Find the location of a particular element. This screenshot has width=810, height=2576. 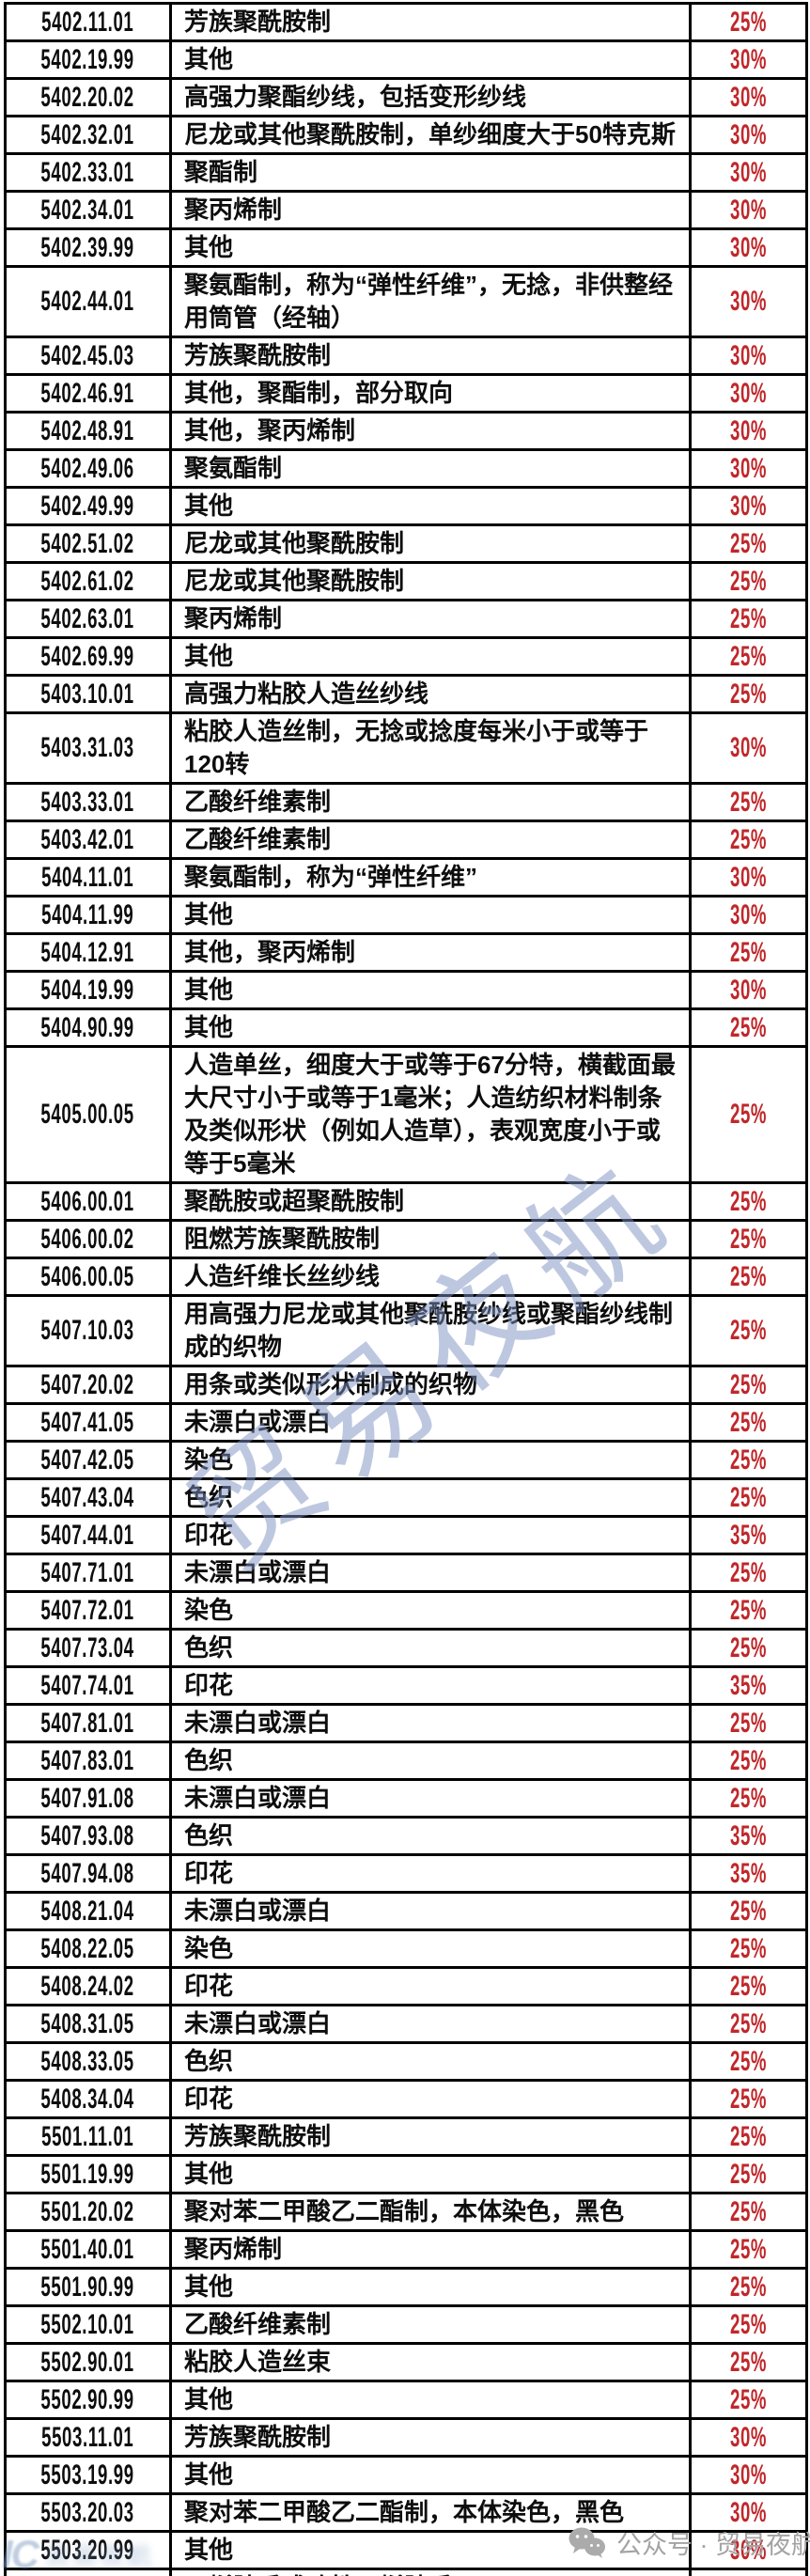

hs-code: 5407.43.04 is located at coordinates (87, 1497).